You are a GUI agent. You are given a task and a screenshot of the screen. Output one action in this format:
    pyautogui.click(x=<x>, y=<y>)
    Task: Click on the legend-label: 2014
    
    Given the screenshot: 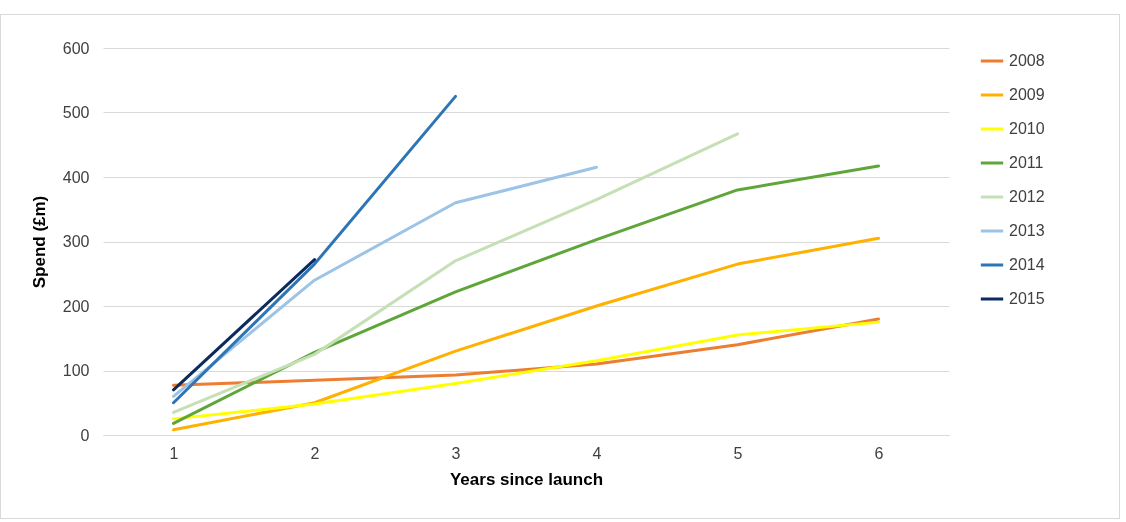 What is the action you would take?
    pyautogui.click(x=1027, y=264)
    